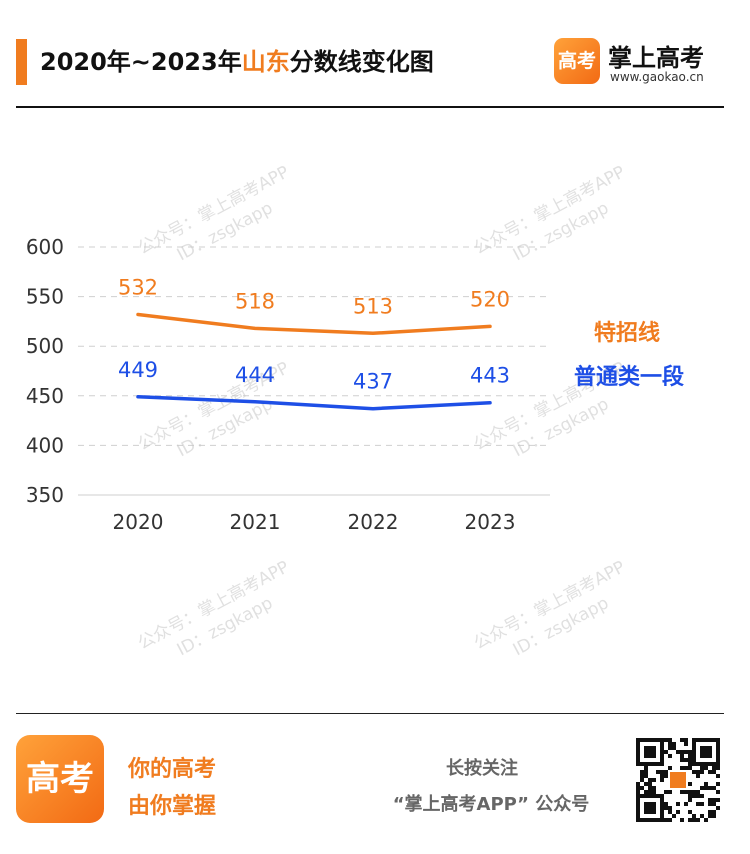 The width and height of the screenshot is (750, 854). Describe the element at coordinates (172, 769) in the screenshot. I see `slogan-line1: 你的高考` at that location.